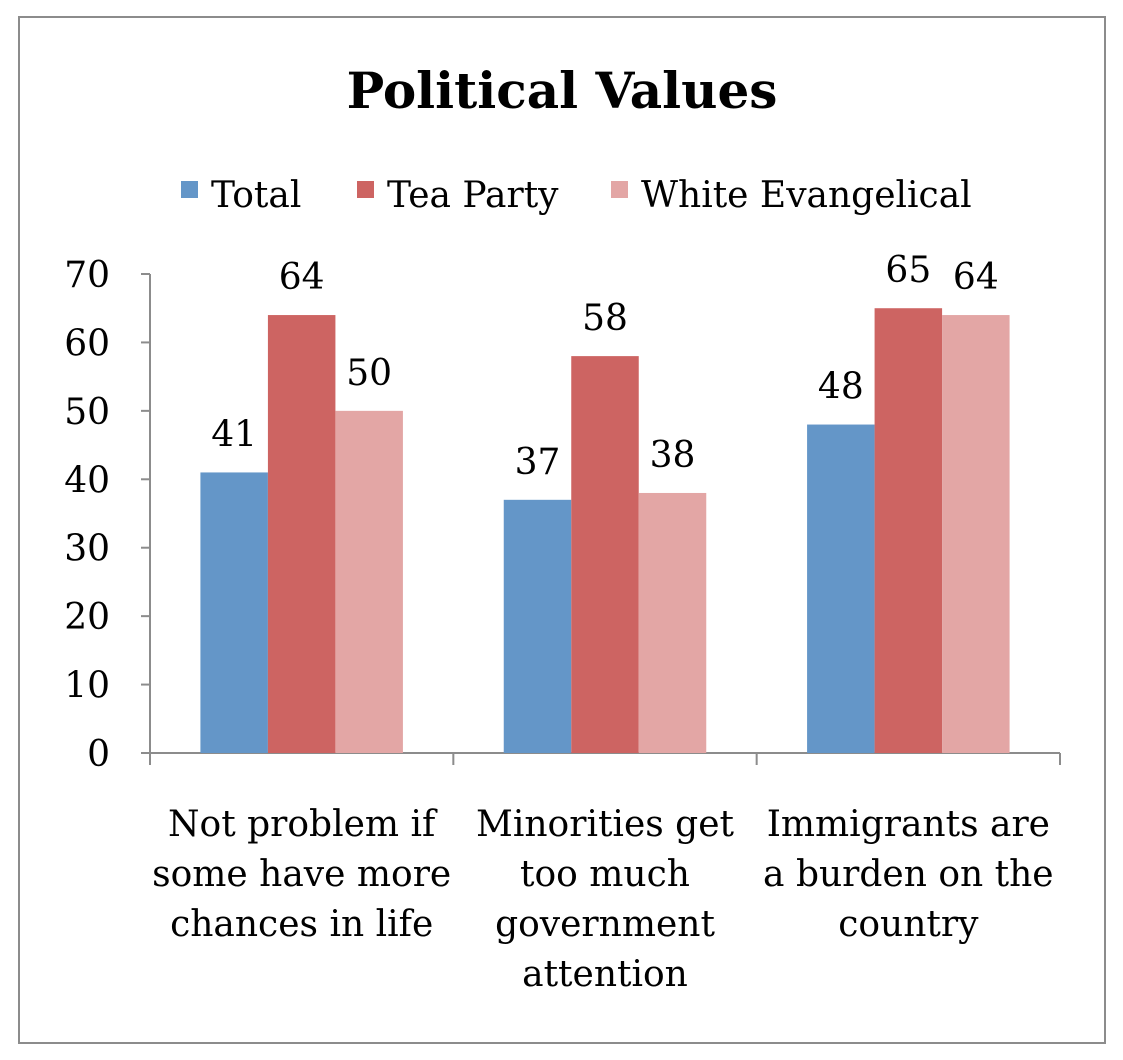 The image size is (1123, 1060). What do you see at coordinates (473, 195) in the screenshot?
I see `legend-label-tea-party: Tea Party` at bounding box center [473, 195].